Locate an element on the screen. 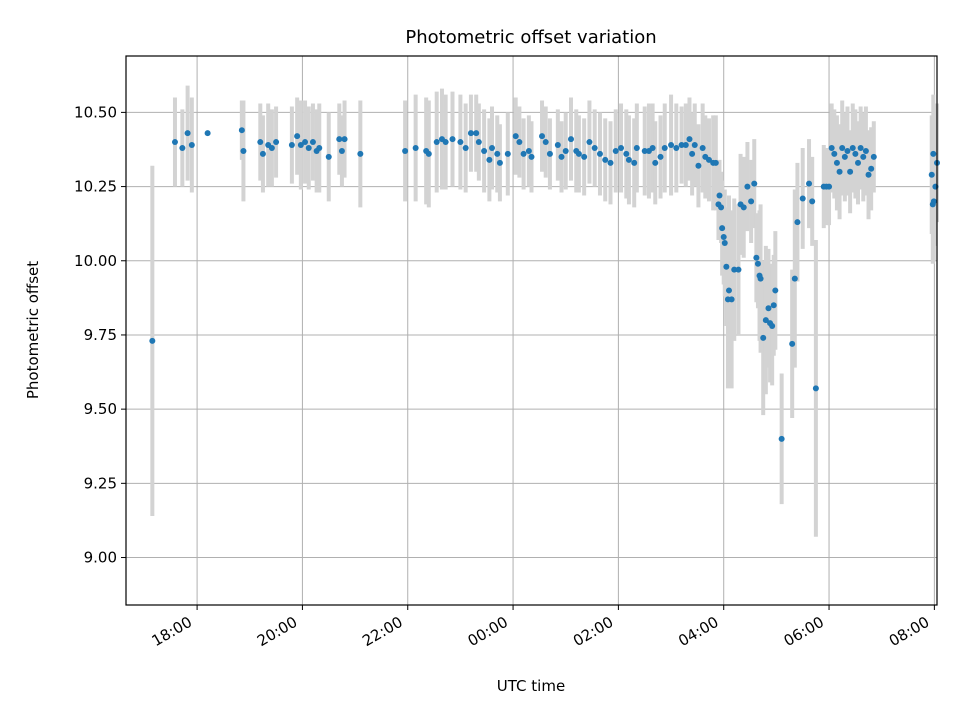 The height and width of the screenshot is (720, 960). y-tick-label: 10.25 is located at coordinates (95, 187).